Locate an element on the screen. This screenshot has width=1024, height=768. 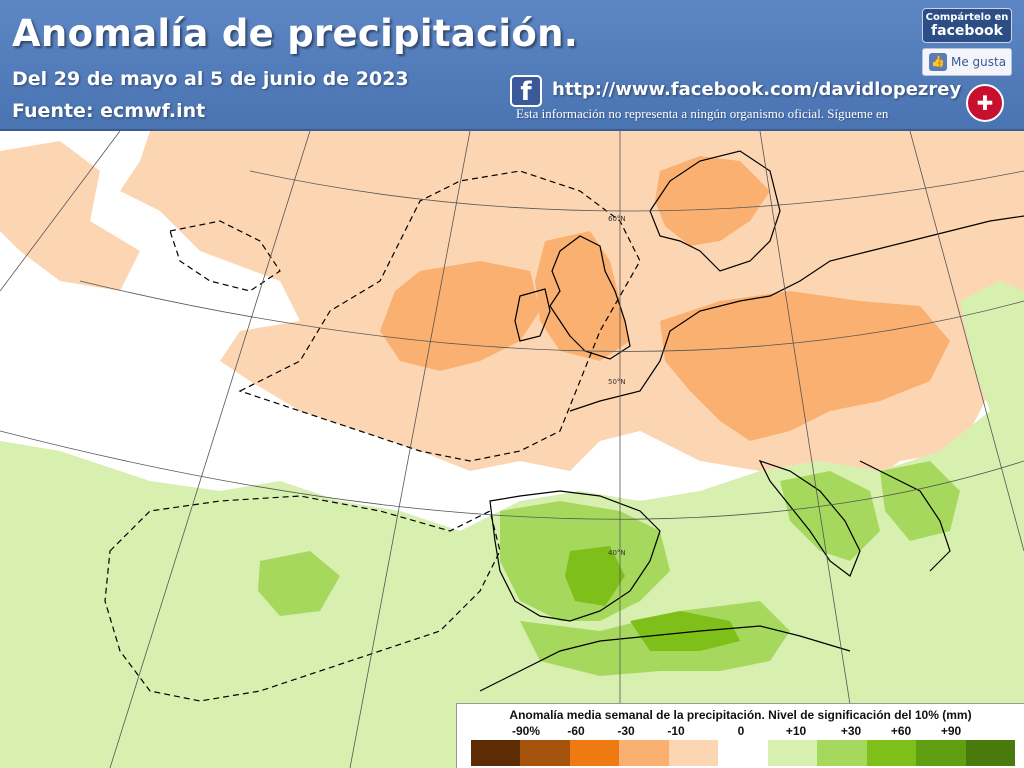
coast-scandinavia is located at coordinates (715, 211).